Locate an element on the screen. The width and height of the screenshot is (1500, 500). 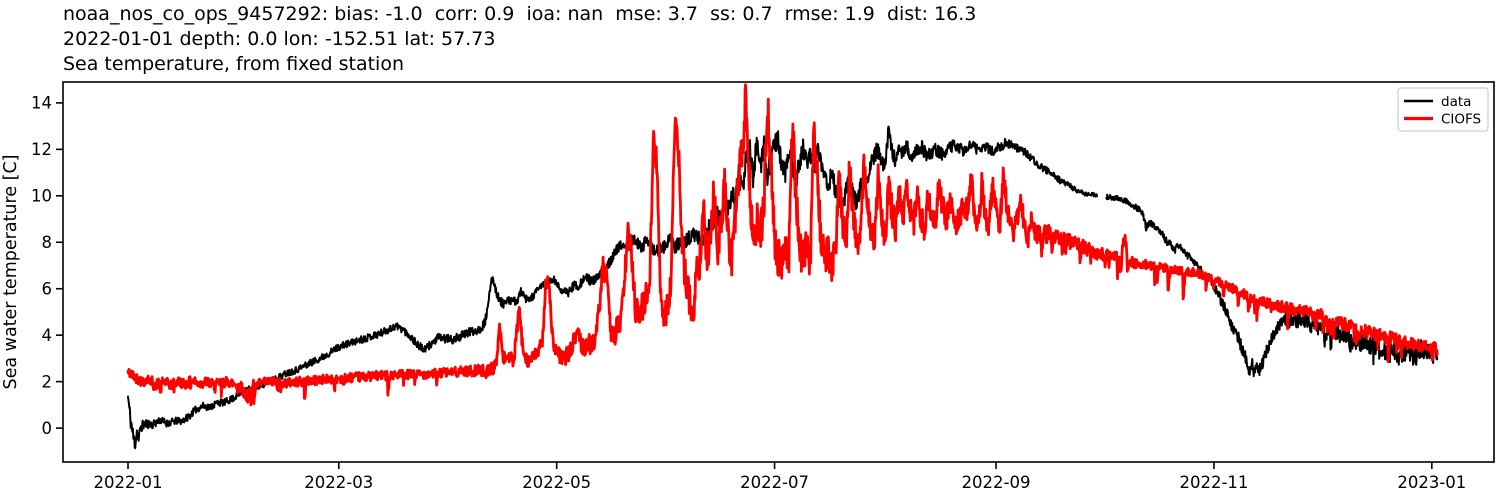
x-tick-label: 2022-09 is located at coordinates (996, 482).